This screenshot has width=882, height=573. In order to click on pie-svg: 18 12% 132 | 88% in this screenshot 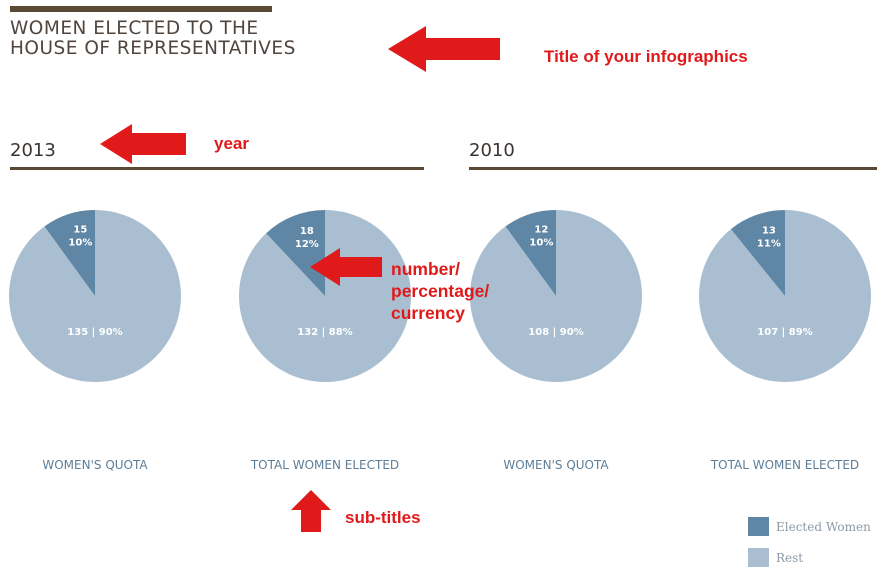, I will do `click(325, 296)`.